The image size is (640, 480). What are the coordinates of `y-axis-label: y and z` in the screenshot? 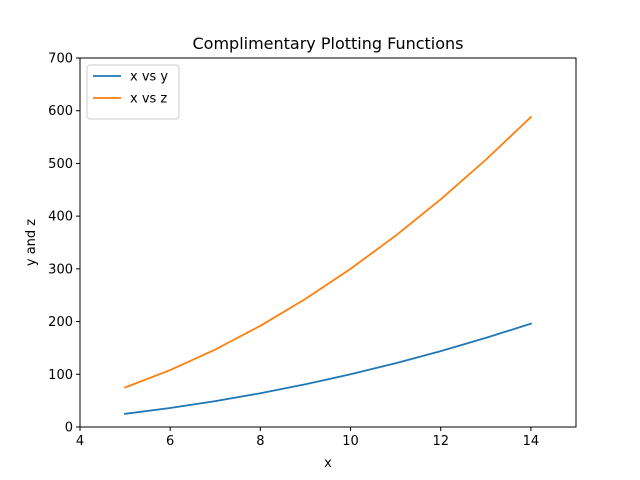 It's located at (31, 242).